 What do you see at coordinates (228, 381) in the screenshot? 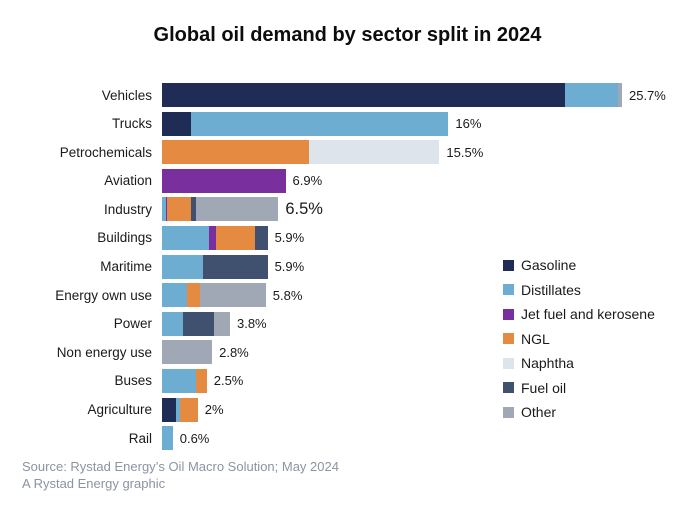
I see `value-label: 2.5%` at bounding box center [228, 381].